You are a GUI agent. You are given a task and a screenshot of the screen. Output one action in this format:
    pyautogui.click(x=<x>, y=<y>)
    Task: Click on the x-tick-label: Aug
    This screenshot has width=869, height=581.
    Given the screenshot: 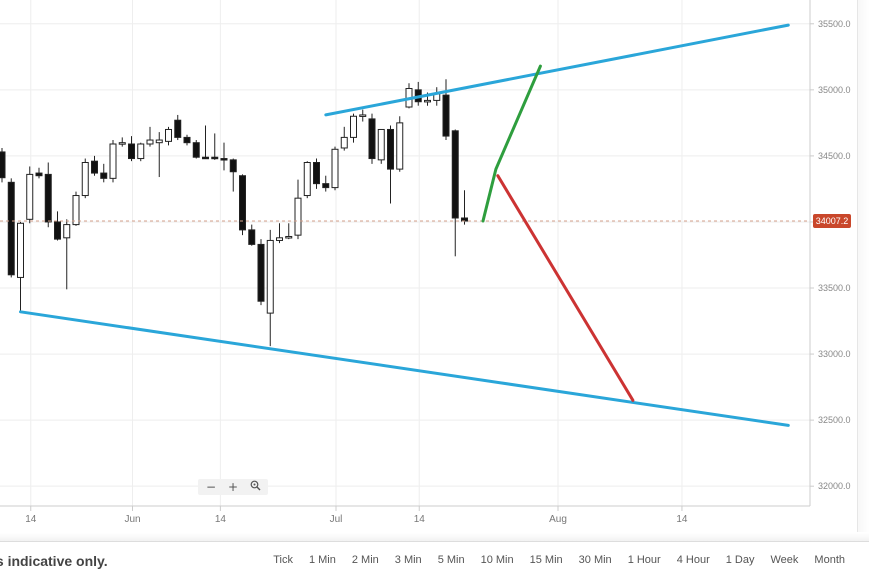 What is the action you would take?
    pyautogui.click(x=558, y=519)
    